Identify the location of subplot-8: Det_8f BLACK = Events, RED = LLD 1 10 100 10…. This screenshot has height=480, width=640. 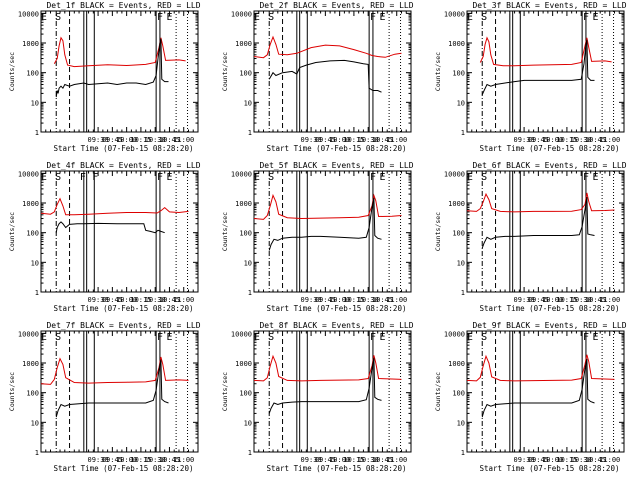
(317, 397).